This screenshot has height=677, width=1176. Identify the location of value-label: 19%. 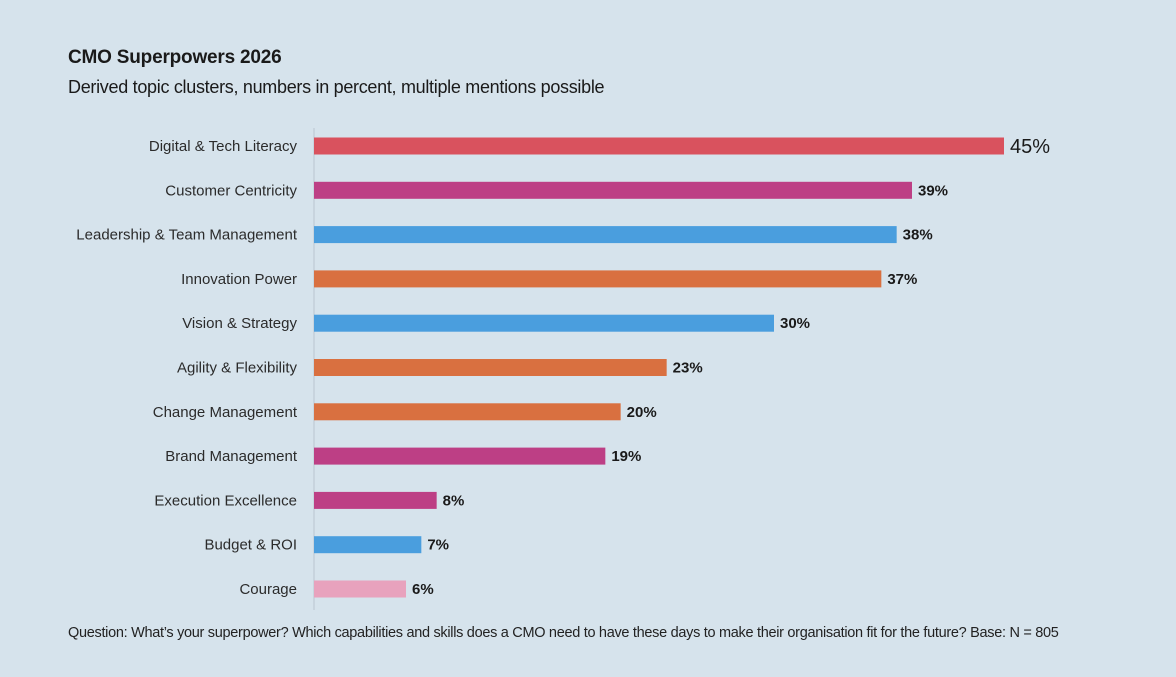
(626, 456).